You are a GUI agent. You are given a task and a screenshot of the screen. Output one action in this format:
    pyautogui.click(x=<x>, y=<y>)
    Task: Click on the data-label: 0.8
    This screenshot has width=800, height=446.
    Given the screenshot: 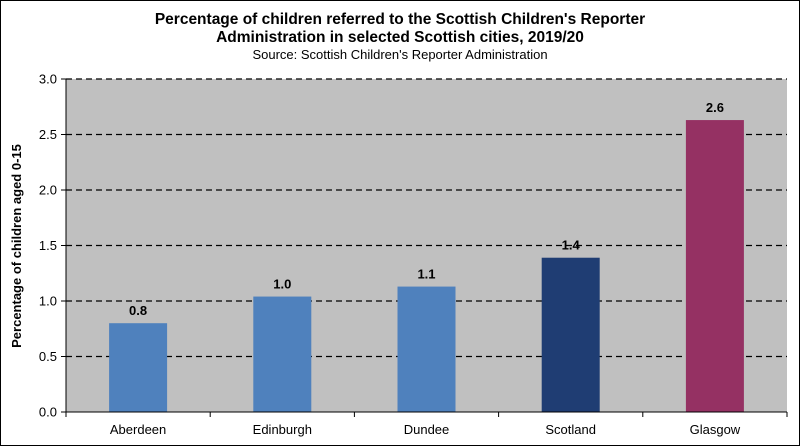 What is the action you would take?
    pyautogui.click(x=138, y=310)
    